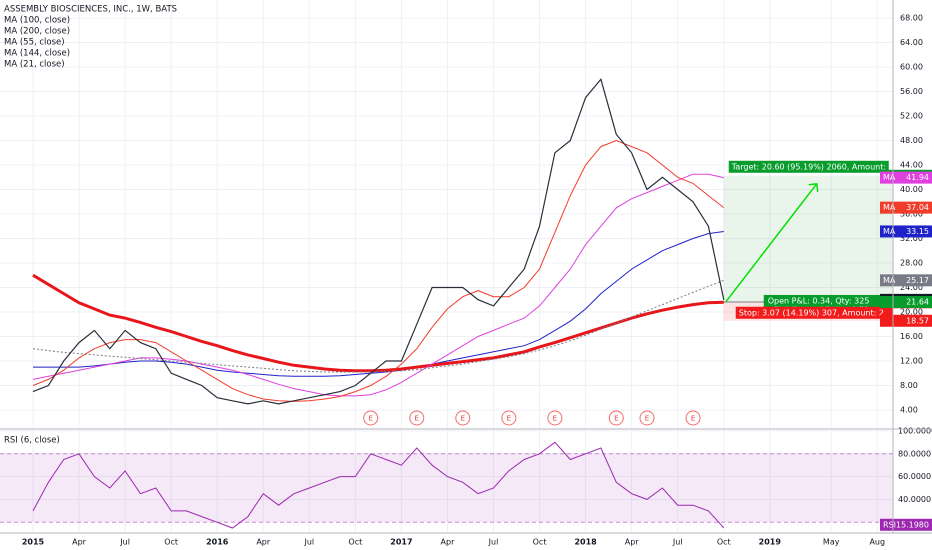  What do you see at coordinates (911, 42) in the screenshot?
I see `y-tick-label: 64.00` at bounding box center [911, 42].